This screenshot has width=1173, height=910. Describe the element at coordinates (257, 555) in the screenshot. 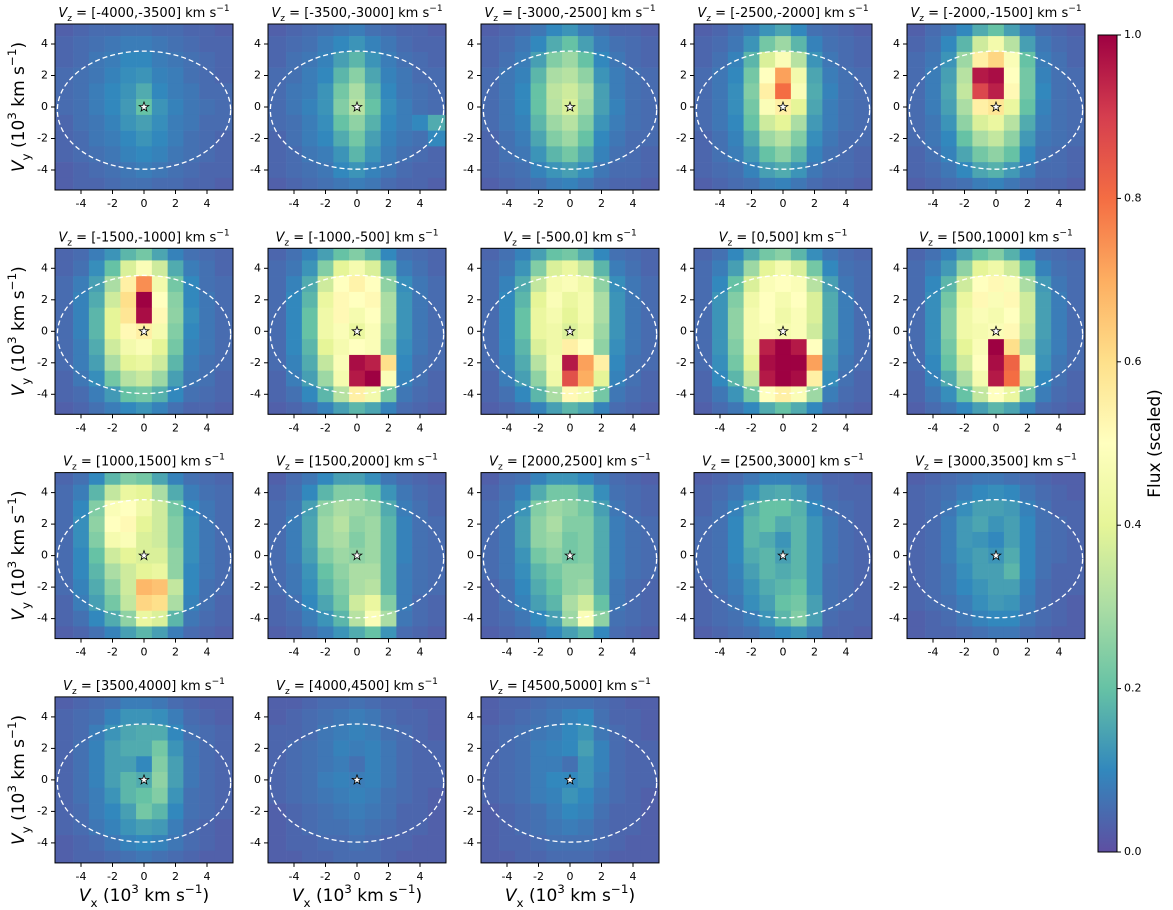

I see `y-tick-label: 0` at that location.